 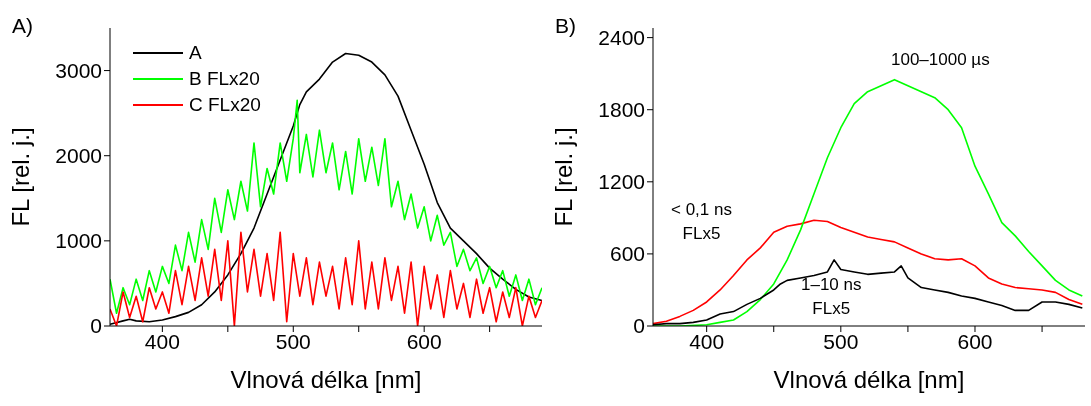 I want to click on chart-title: A), so click(x=22, y=26).